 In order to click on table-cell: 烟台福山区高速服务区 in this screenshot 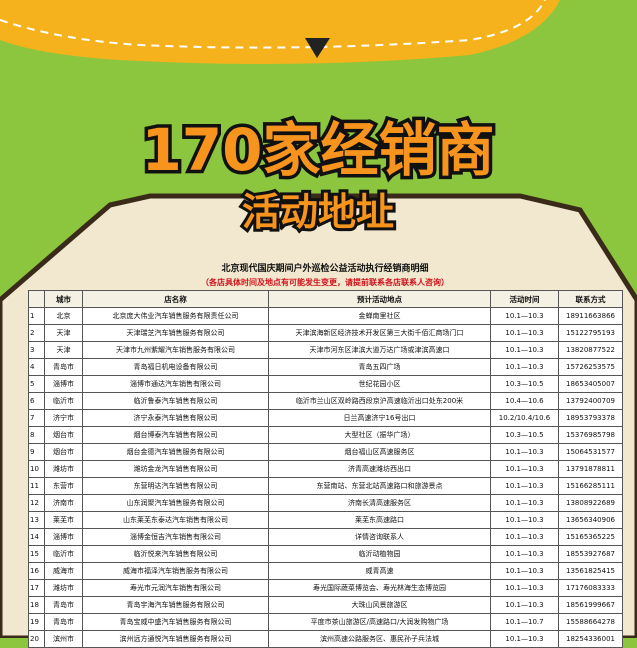, I will do `click(379, 452)`.